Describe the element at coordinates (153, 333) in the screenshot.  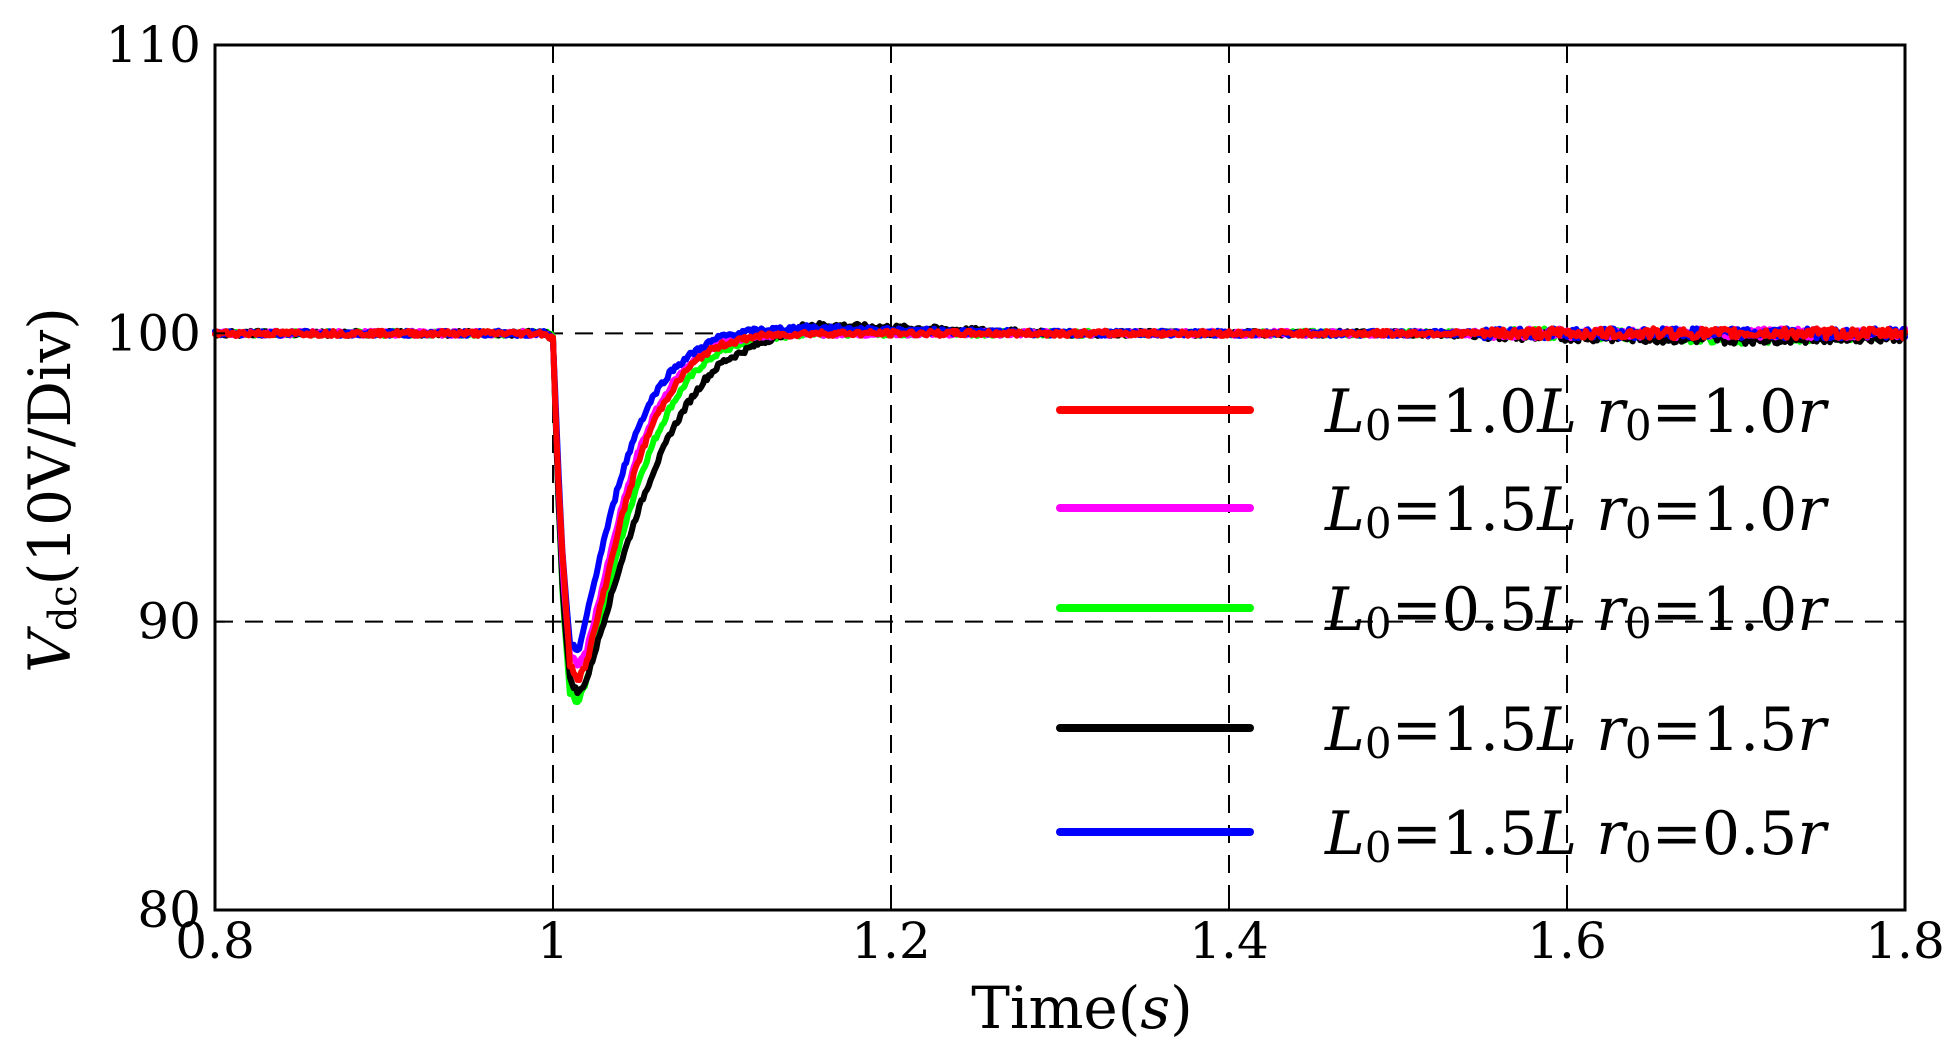
I see `y-tick-label: 100` at that location.